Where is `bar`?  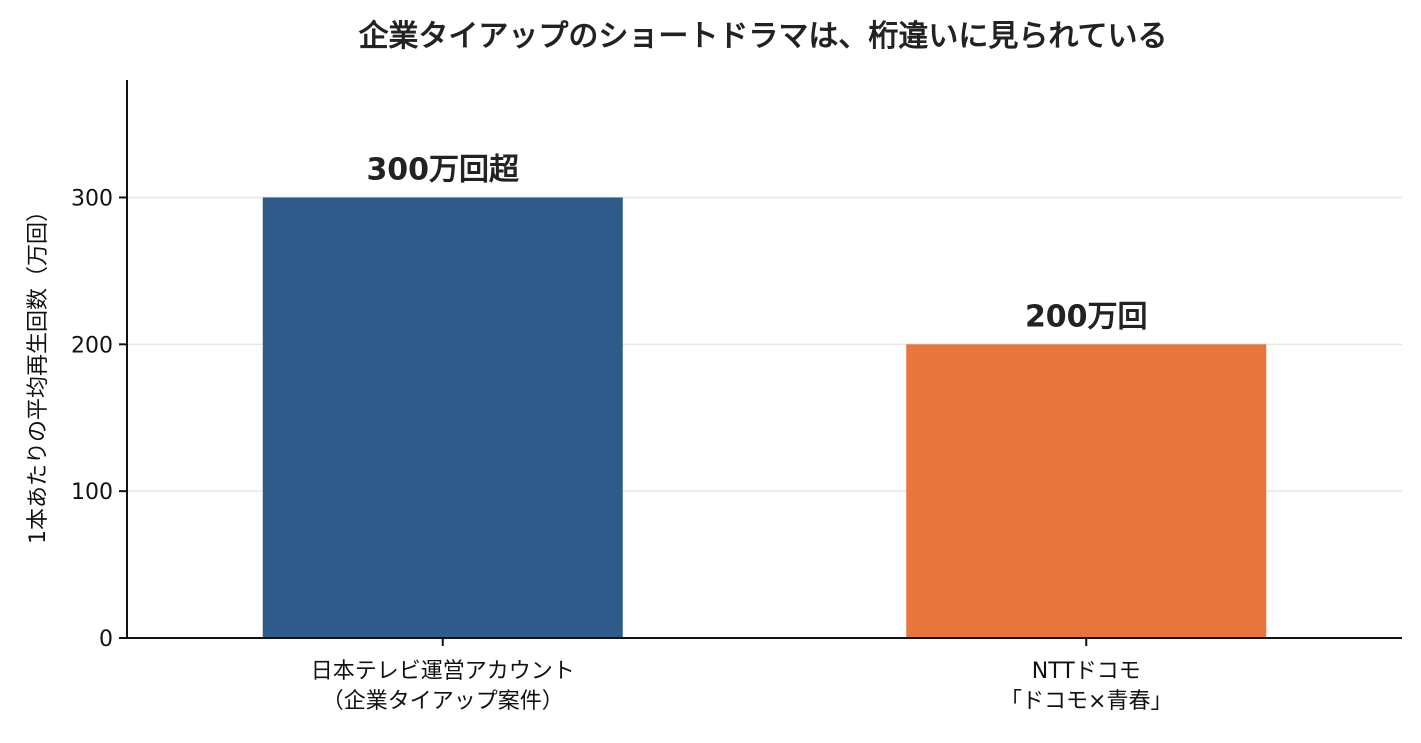
bar is located at coordinates (1086, 491).